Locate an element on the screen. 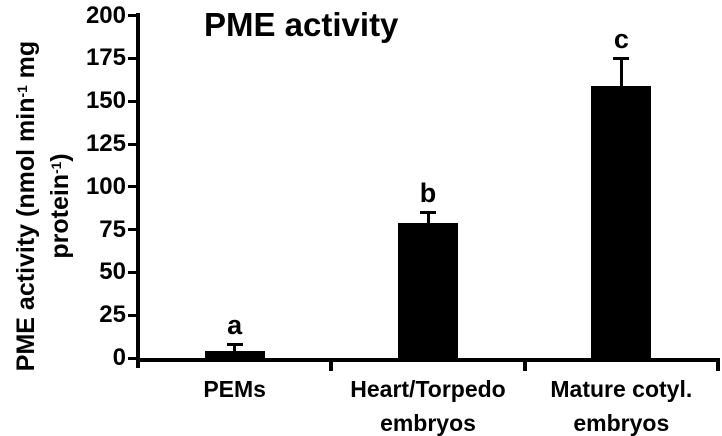  significance-letter: b is located at coordinates (428, 193).